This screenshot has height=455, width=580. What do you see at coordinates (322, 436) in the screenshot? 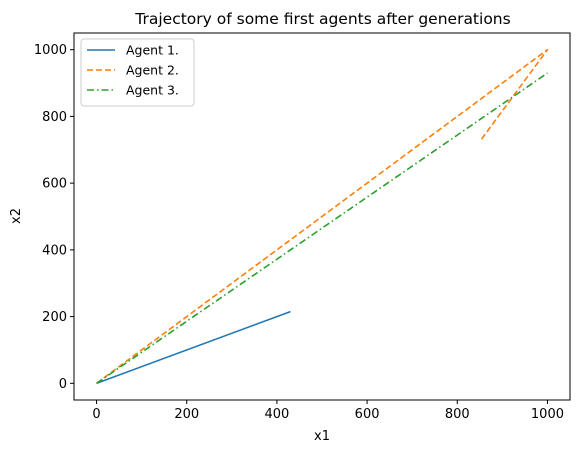
I see `x-axis-label: x1` at bounding box center [322, 436].